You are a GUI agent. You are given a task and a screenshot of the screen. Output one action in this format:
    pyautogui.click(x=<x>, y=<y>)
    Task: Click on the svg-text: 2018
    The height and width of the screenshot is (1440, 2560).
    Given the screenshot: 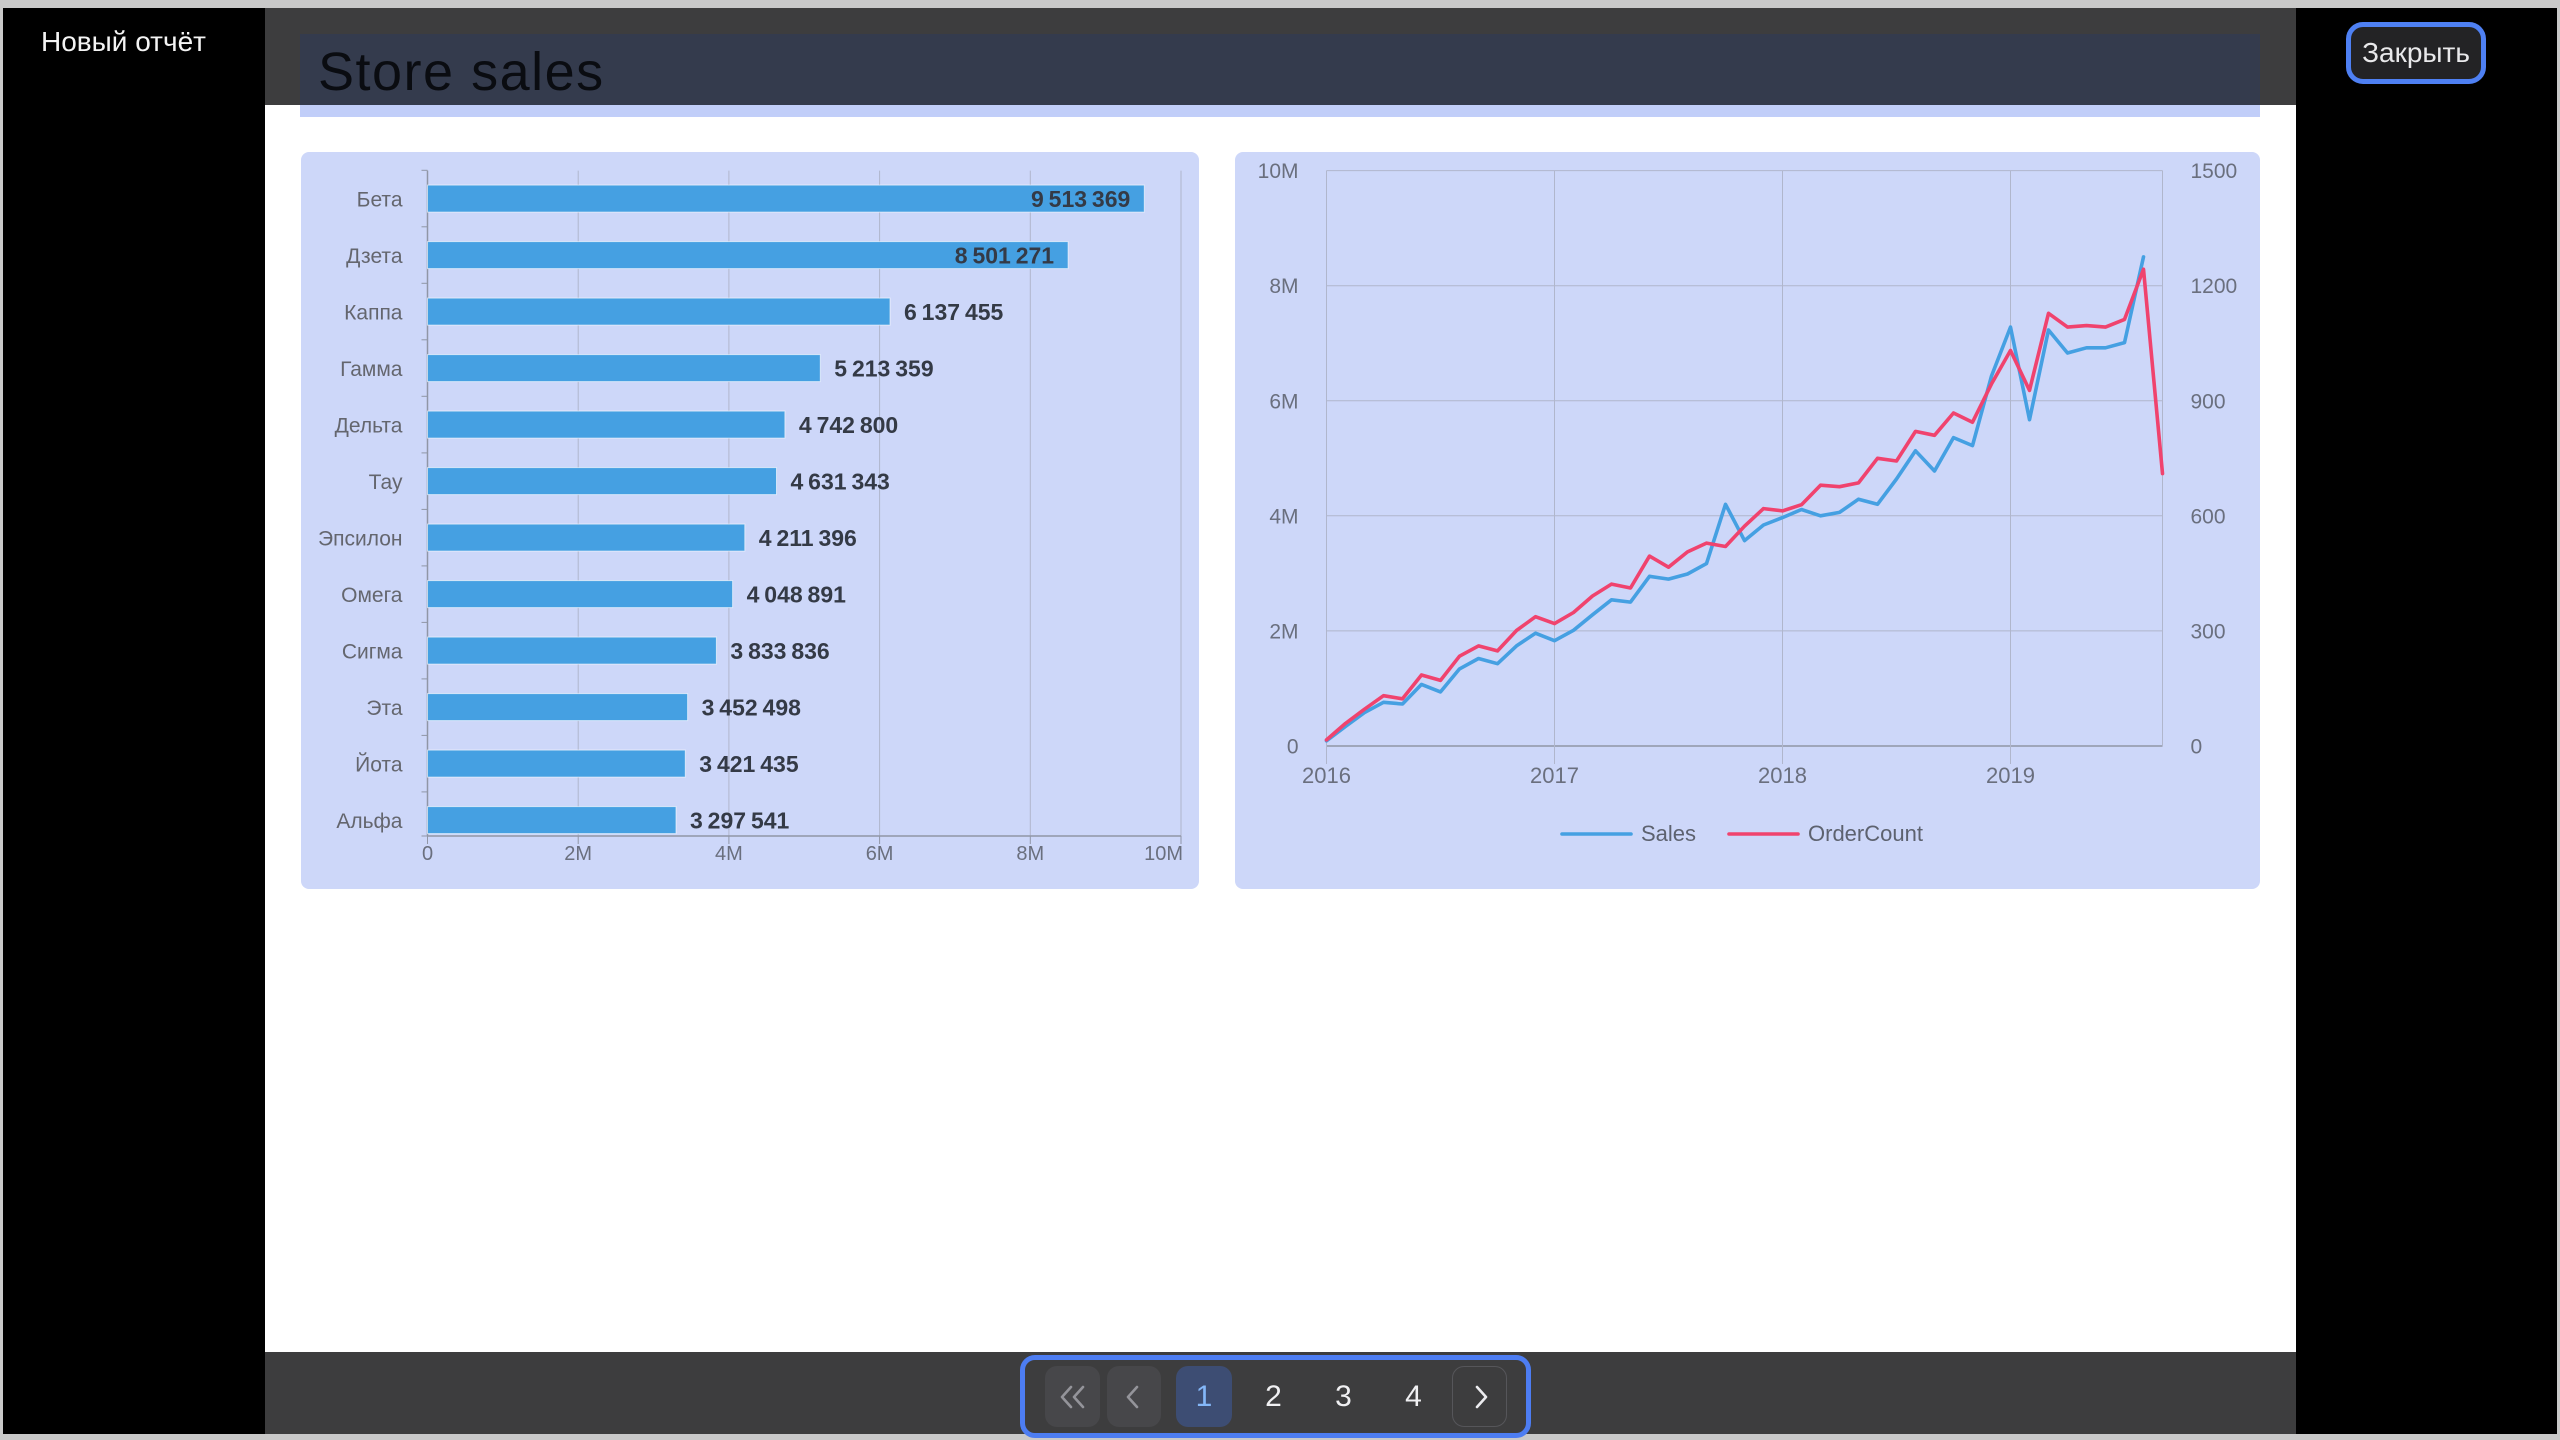 What is the action you would take?
    pyautogui.click(x=1782, y=775)
    